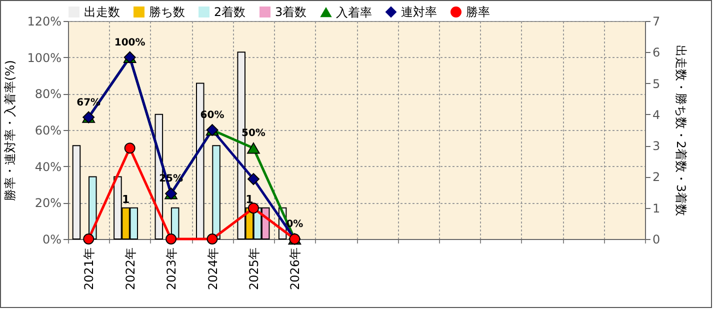 The image size is (714, 310). Describe the element at coordinates (130, 42) in the screenshot. I see `data-label: 100%` at that location.